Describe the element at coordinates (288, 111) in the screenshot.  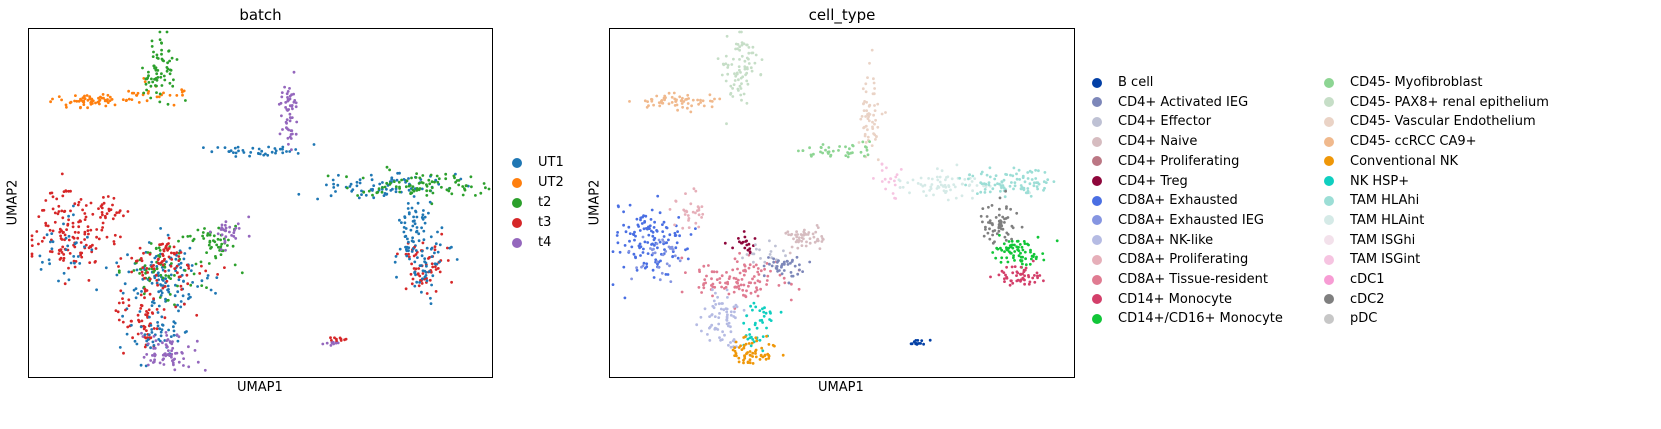
I see `cluster-t4` at that location.